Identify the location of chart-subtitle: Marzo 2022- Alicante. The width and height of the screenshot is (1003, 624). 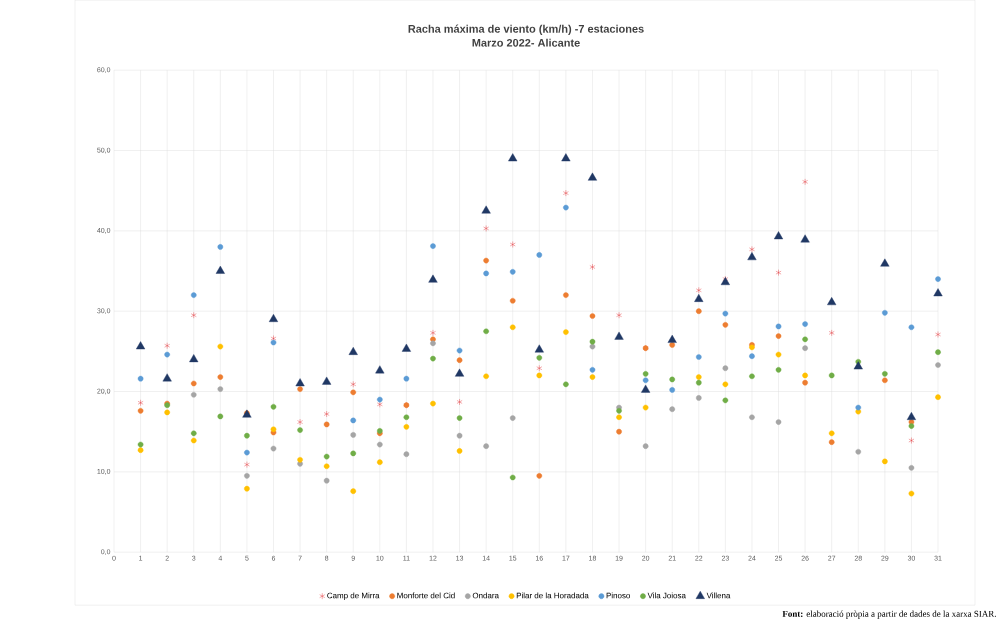
(526, 42).